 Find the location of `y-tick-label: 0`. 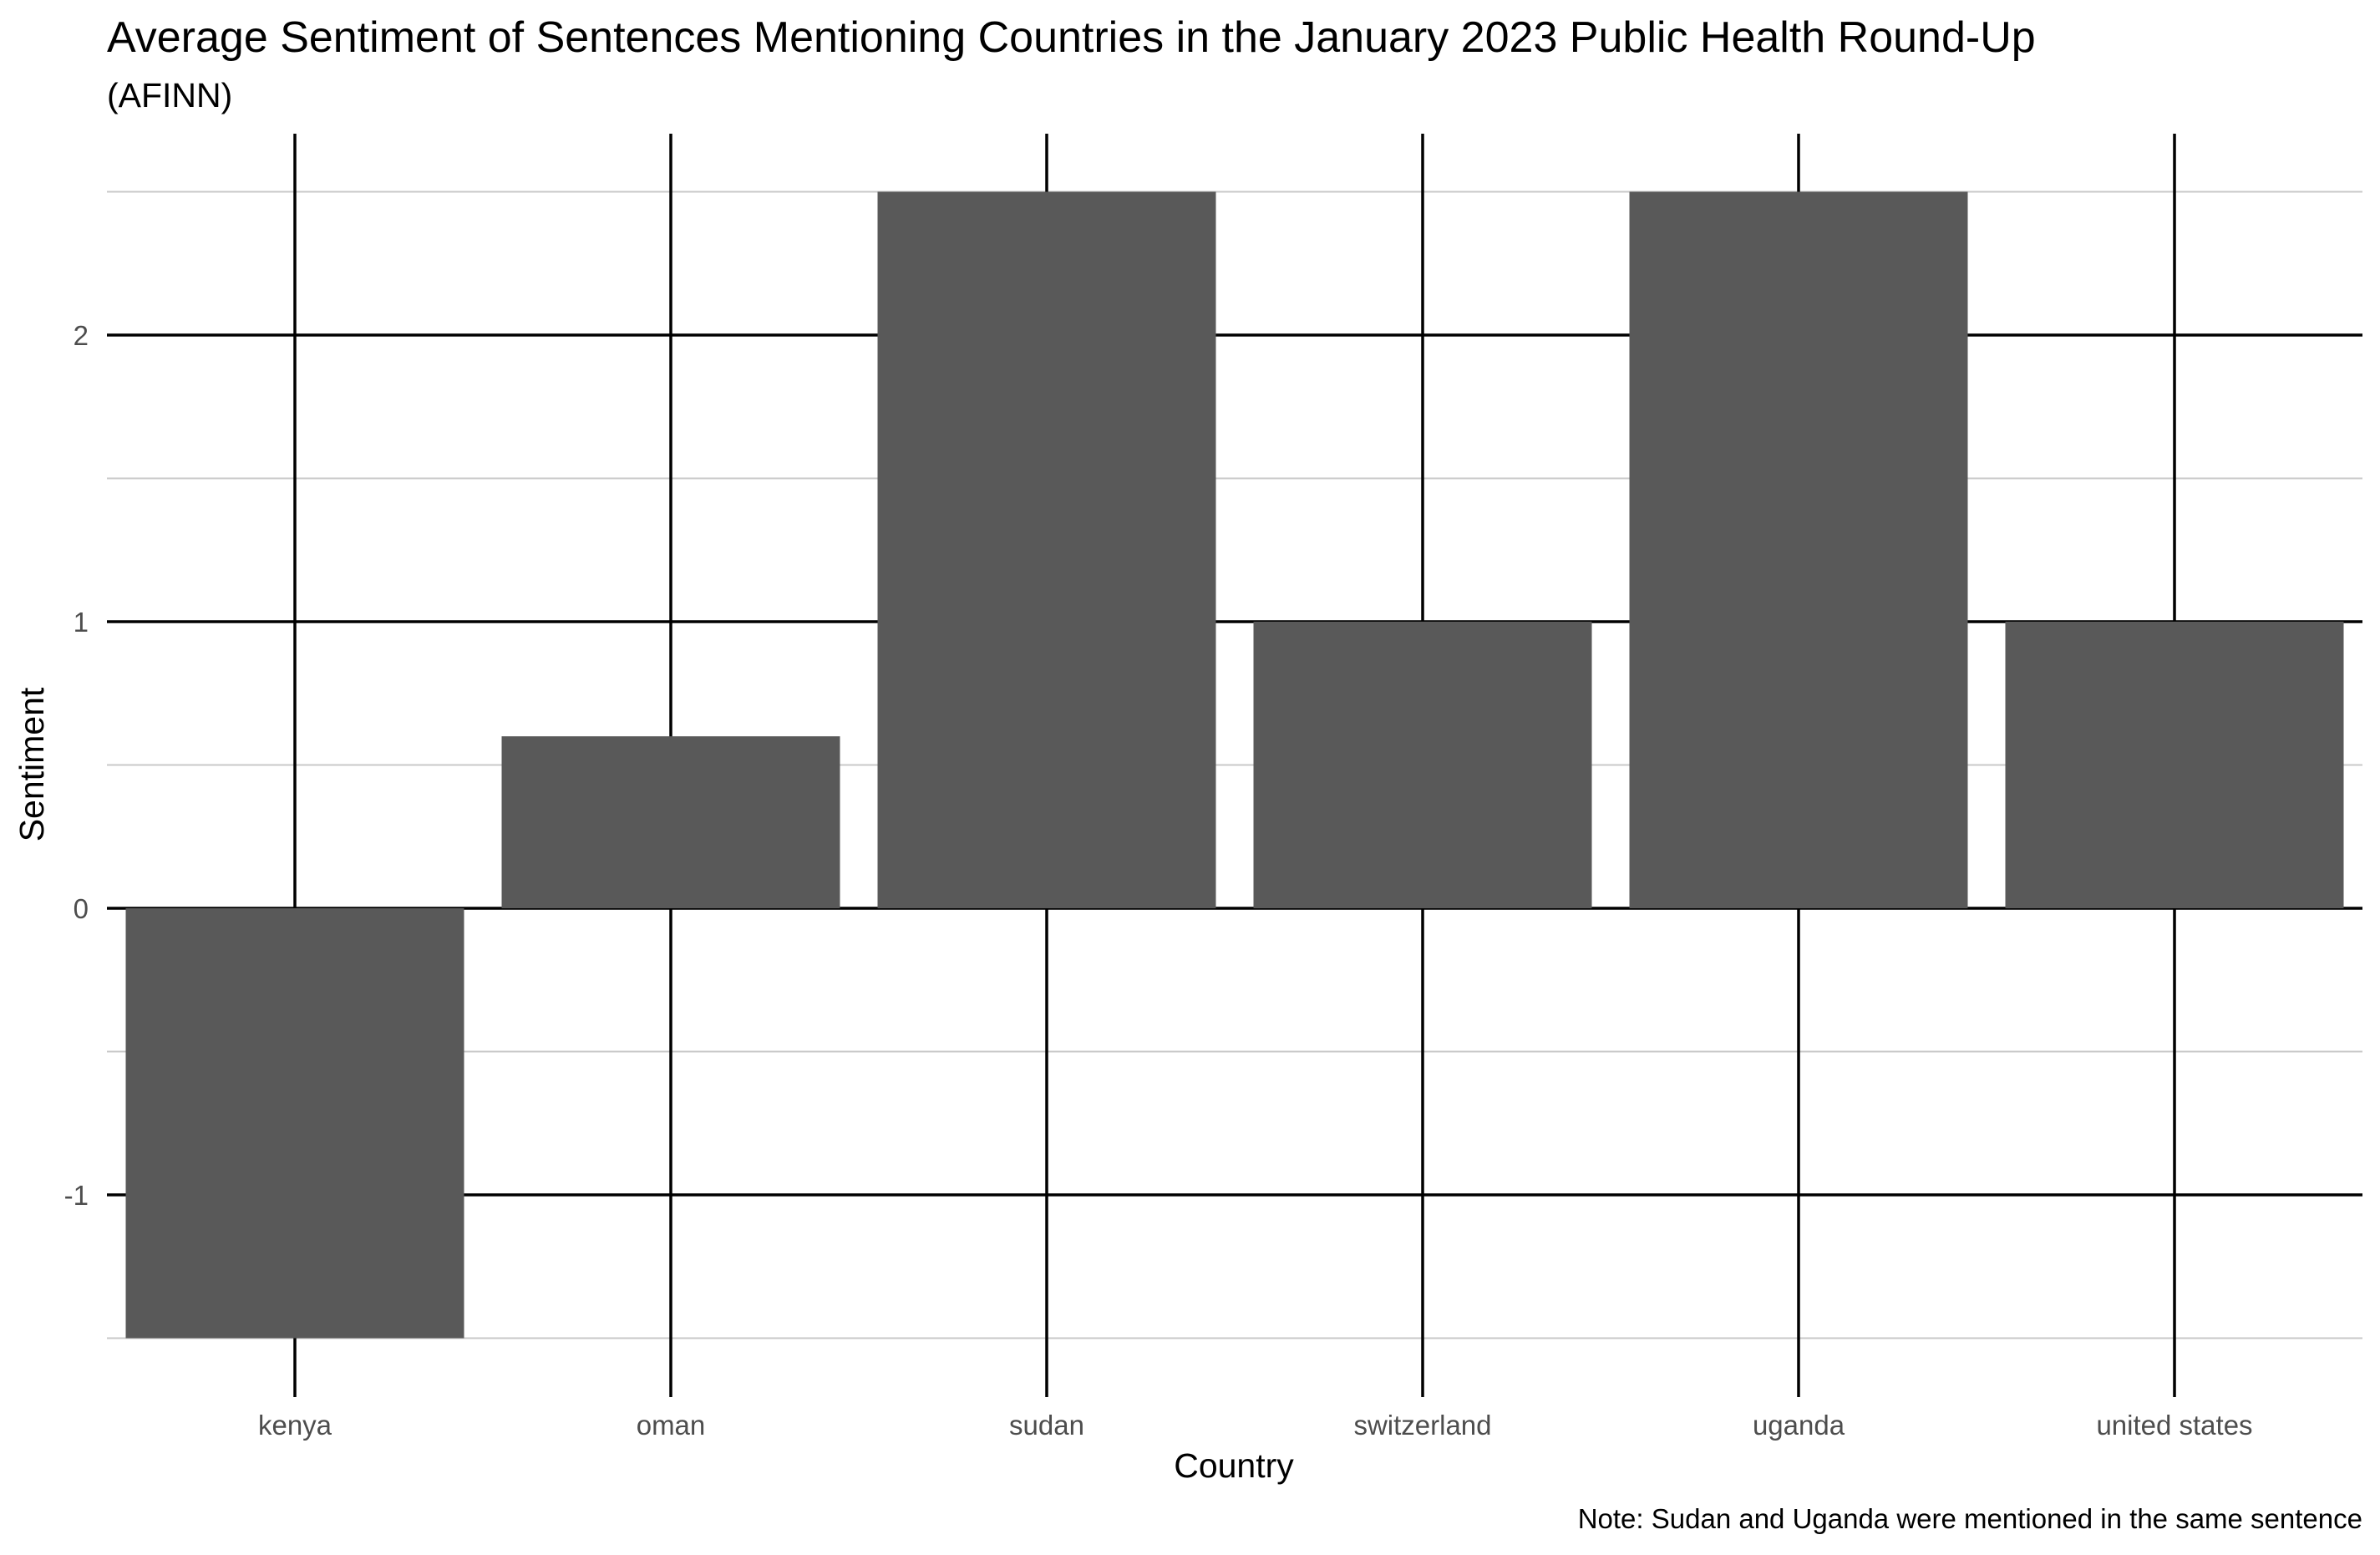

y-tick-label: 0 is located at coordinates (81, 908).